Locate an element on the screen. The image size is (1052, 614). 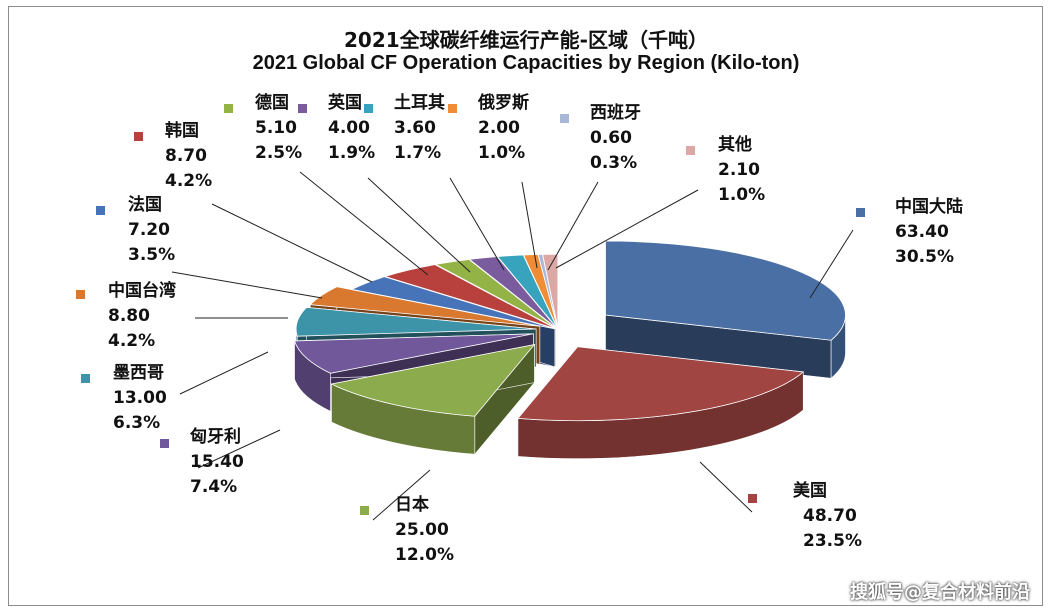
slice-value: 13.00 is located at coordinates (140, 398).